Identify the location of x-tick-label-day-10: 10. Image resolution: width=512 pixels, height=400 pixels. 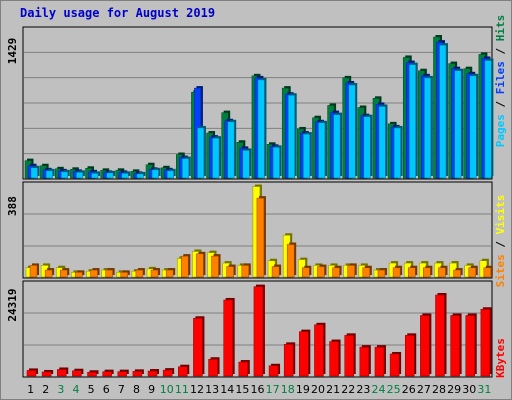
(167, 389).